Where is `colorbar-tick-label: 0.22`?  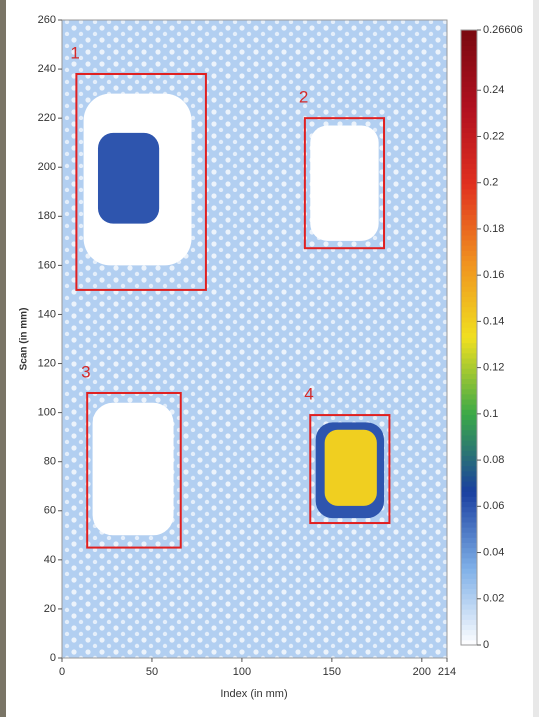
colorbar-tick-label: 0.22 is located at coordinates (493, 136).